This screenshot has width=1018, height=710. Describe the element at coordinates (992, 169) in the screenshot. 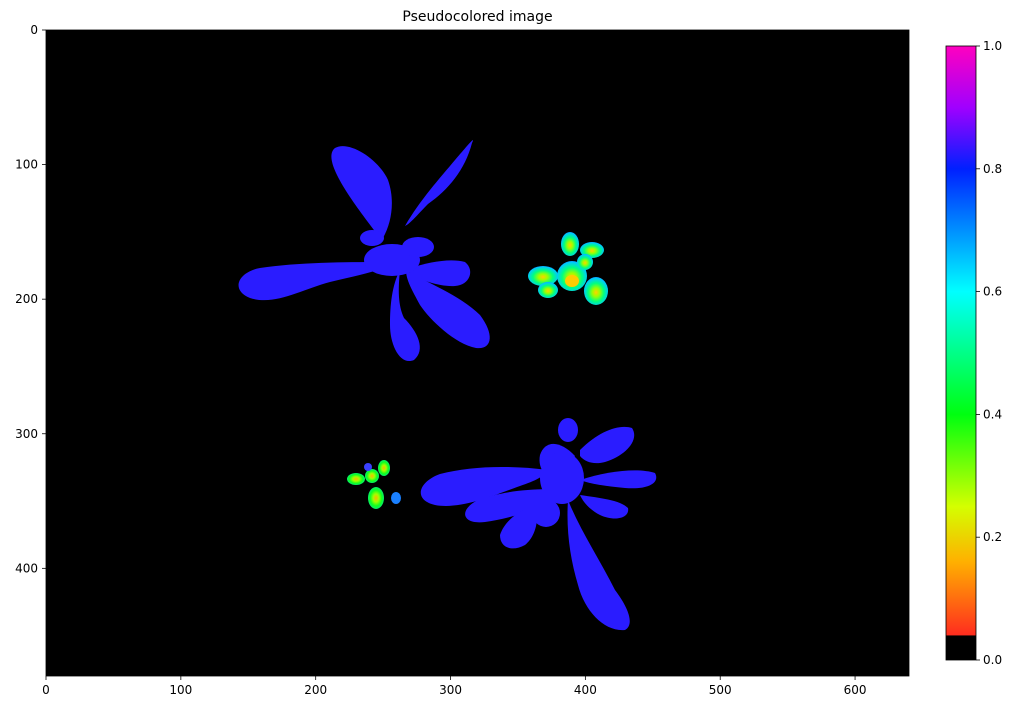

I see `colorbar-tick-label: 0.8` at that location.